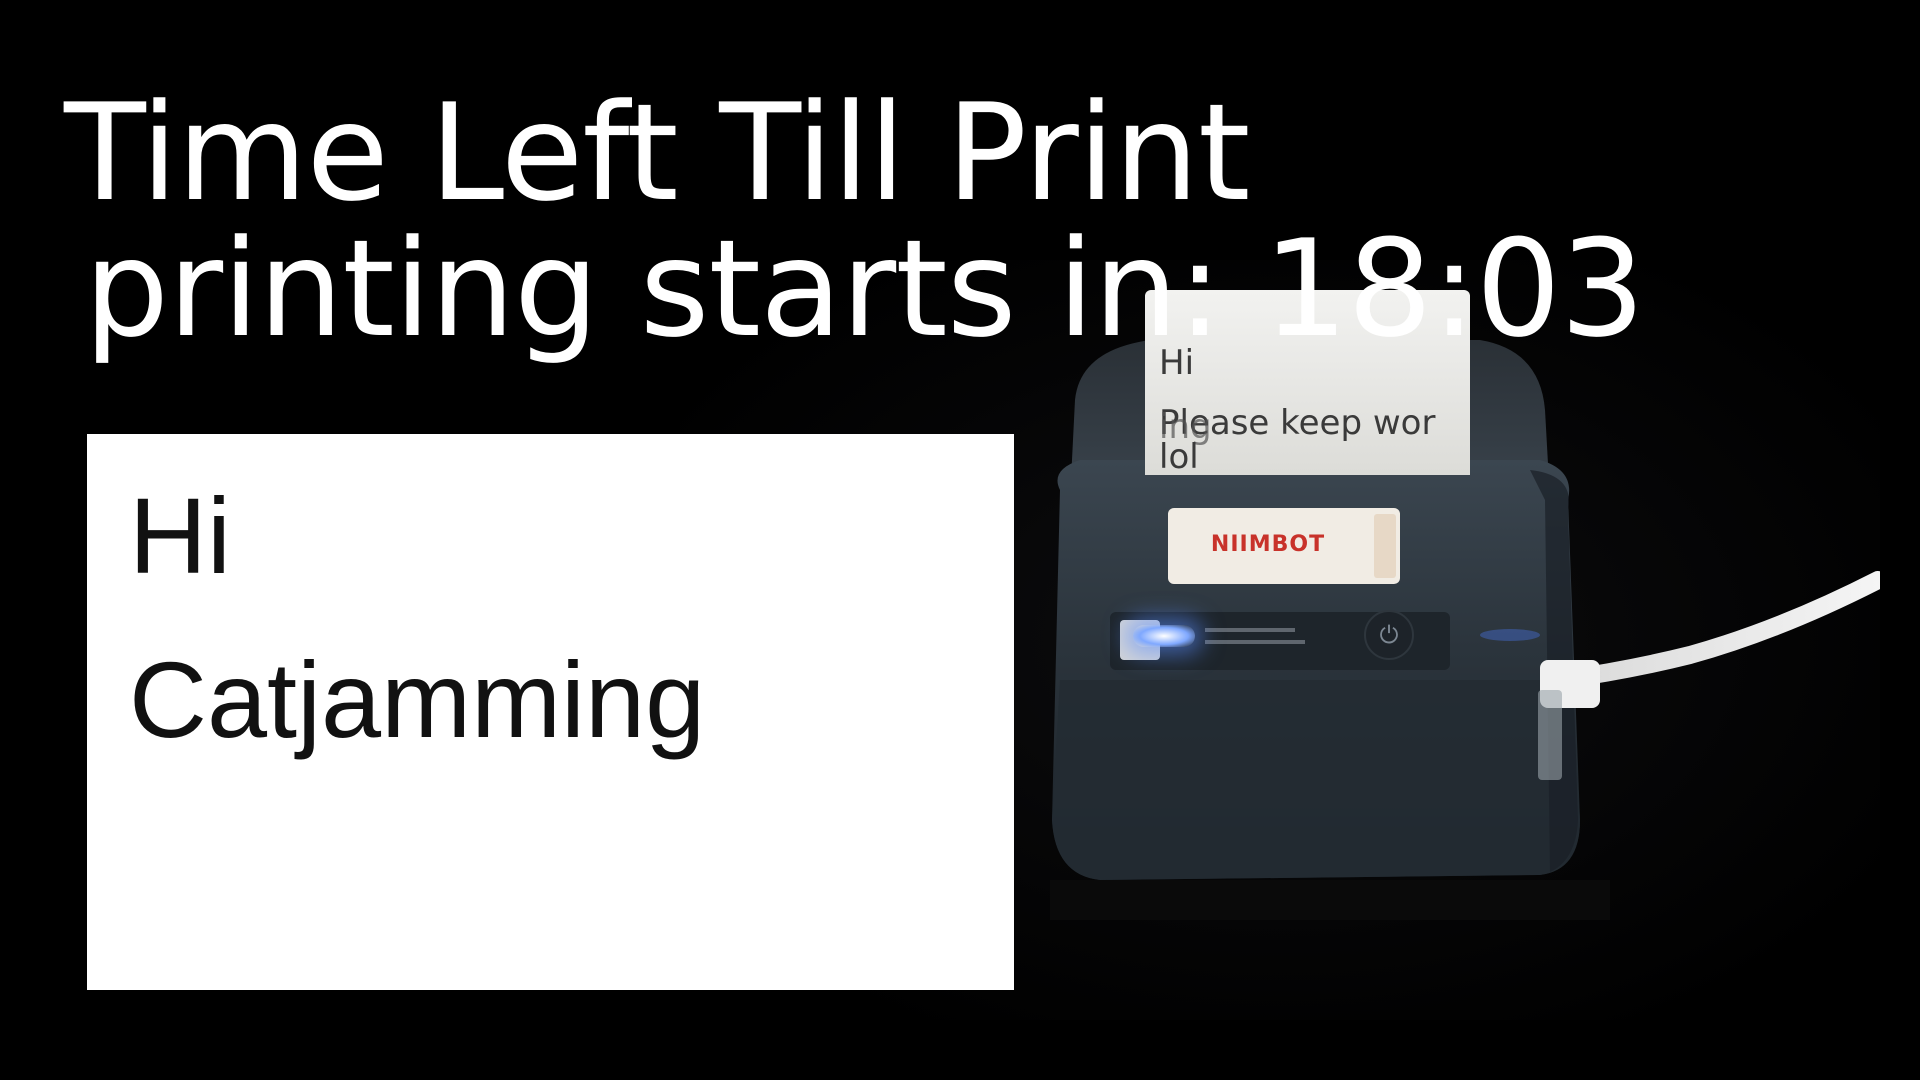 The image size is (1920, 1080). Describe the element at coordinates (657, 153) in the screenshot. I see `overlay-title: Time Left Till Print` at that location.